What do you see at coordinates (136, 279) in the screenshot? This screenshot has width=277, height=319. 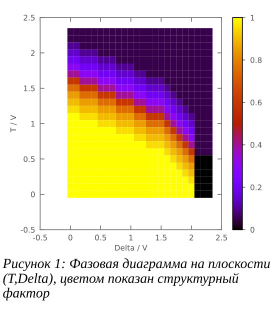 I see `text: Рисунок 1: Фазовая диаграмма на плоскости (T,Delta), цветом показан структурный фактор` at bounding box center [136, 279].